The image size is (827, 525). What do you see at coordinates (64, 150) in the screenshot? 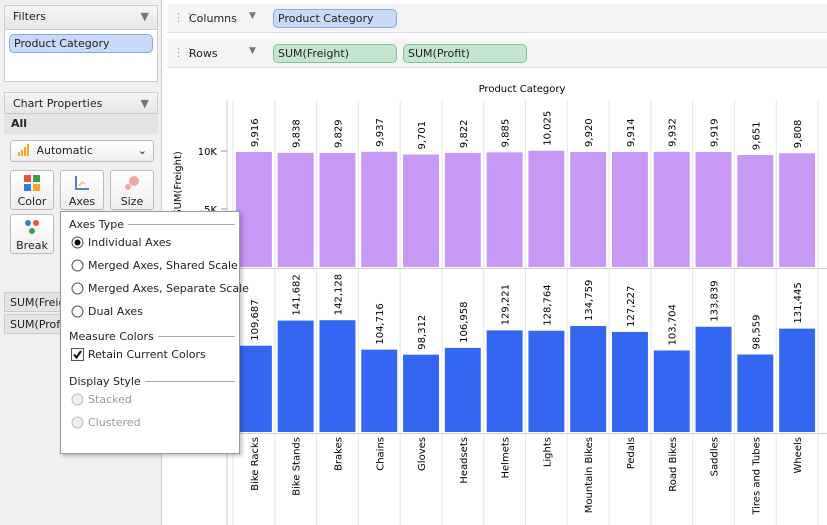
I see `mark-type: Automatic` at bounding box center [64, 150].